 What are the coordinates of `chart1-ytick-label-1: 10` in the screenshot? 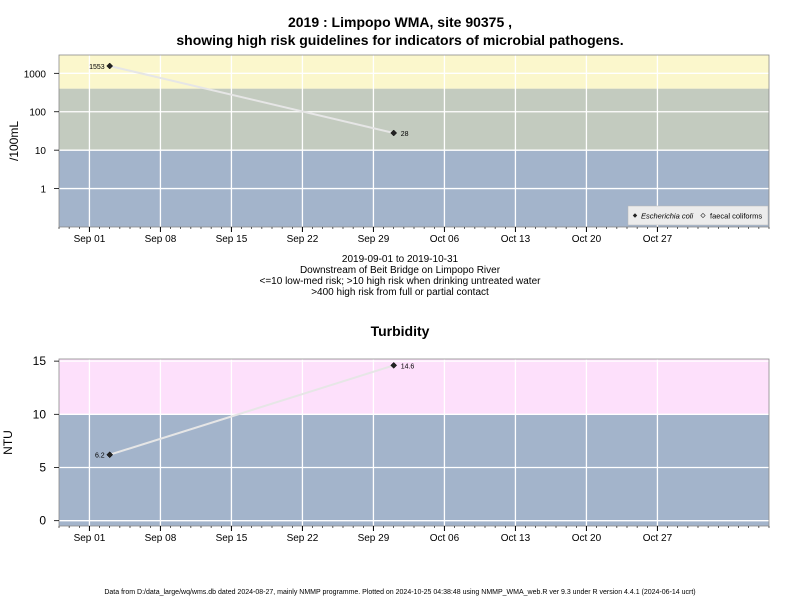 It's located at (41, 151).